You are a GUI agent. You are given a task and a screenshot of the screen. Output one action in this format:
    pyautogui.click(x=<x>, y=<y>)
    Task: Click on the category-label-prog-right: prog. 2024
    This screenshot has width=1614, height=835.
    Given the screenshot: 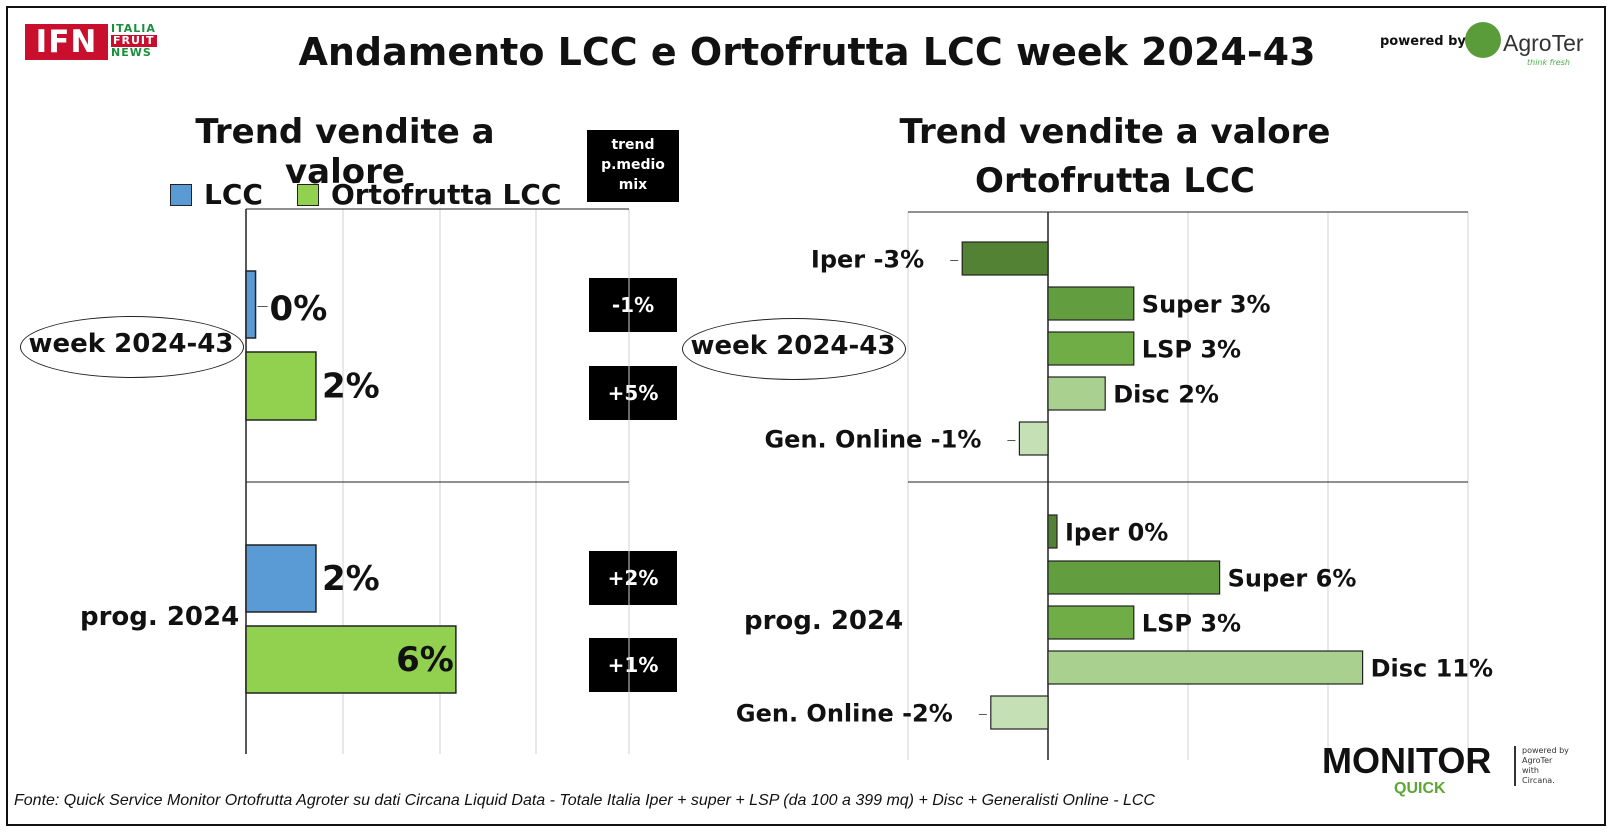 What is the action you would take?
    pyautogui.click(x=824, y=621)
    